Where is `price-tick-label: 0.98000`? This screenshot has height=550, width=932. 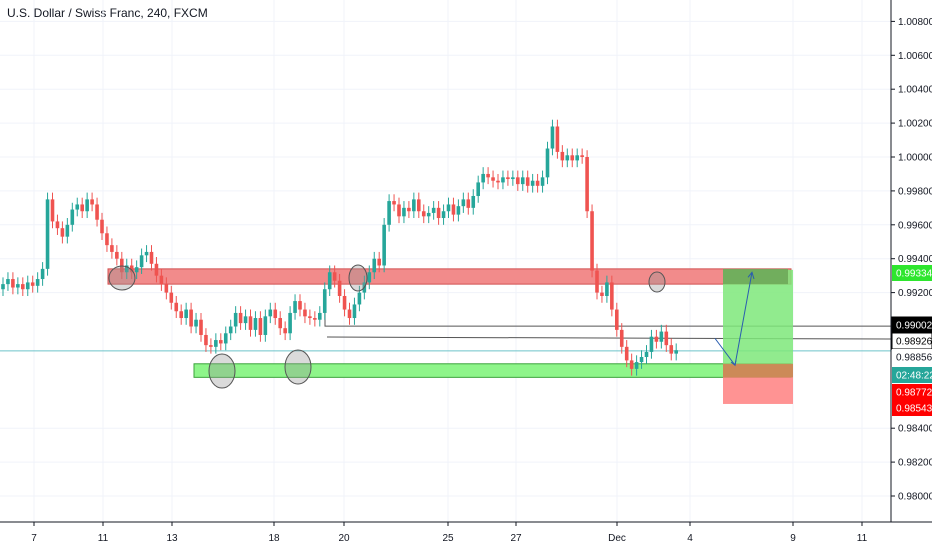 price-tick-label: 0.98000 is located at coordinates (915, 497).